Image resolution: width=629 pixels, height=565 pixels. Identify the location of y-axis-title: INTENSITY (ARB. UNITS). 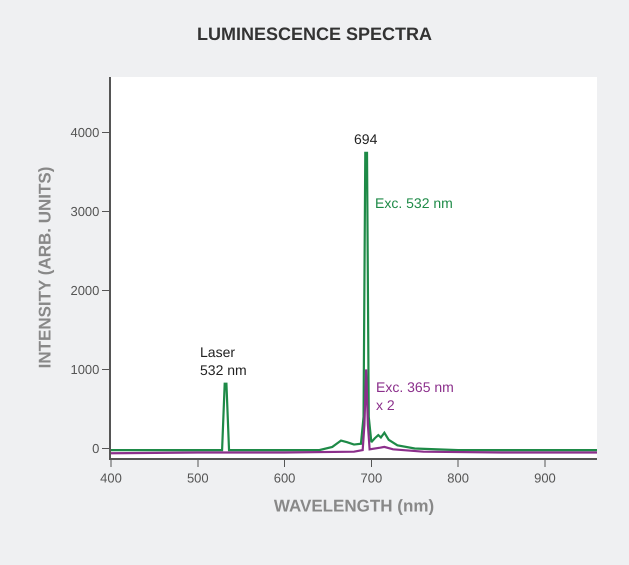
(45, 267).